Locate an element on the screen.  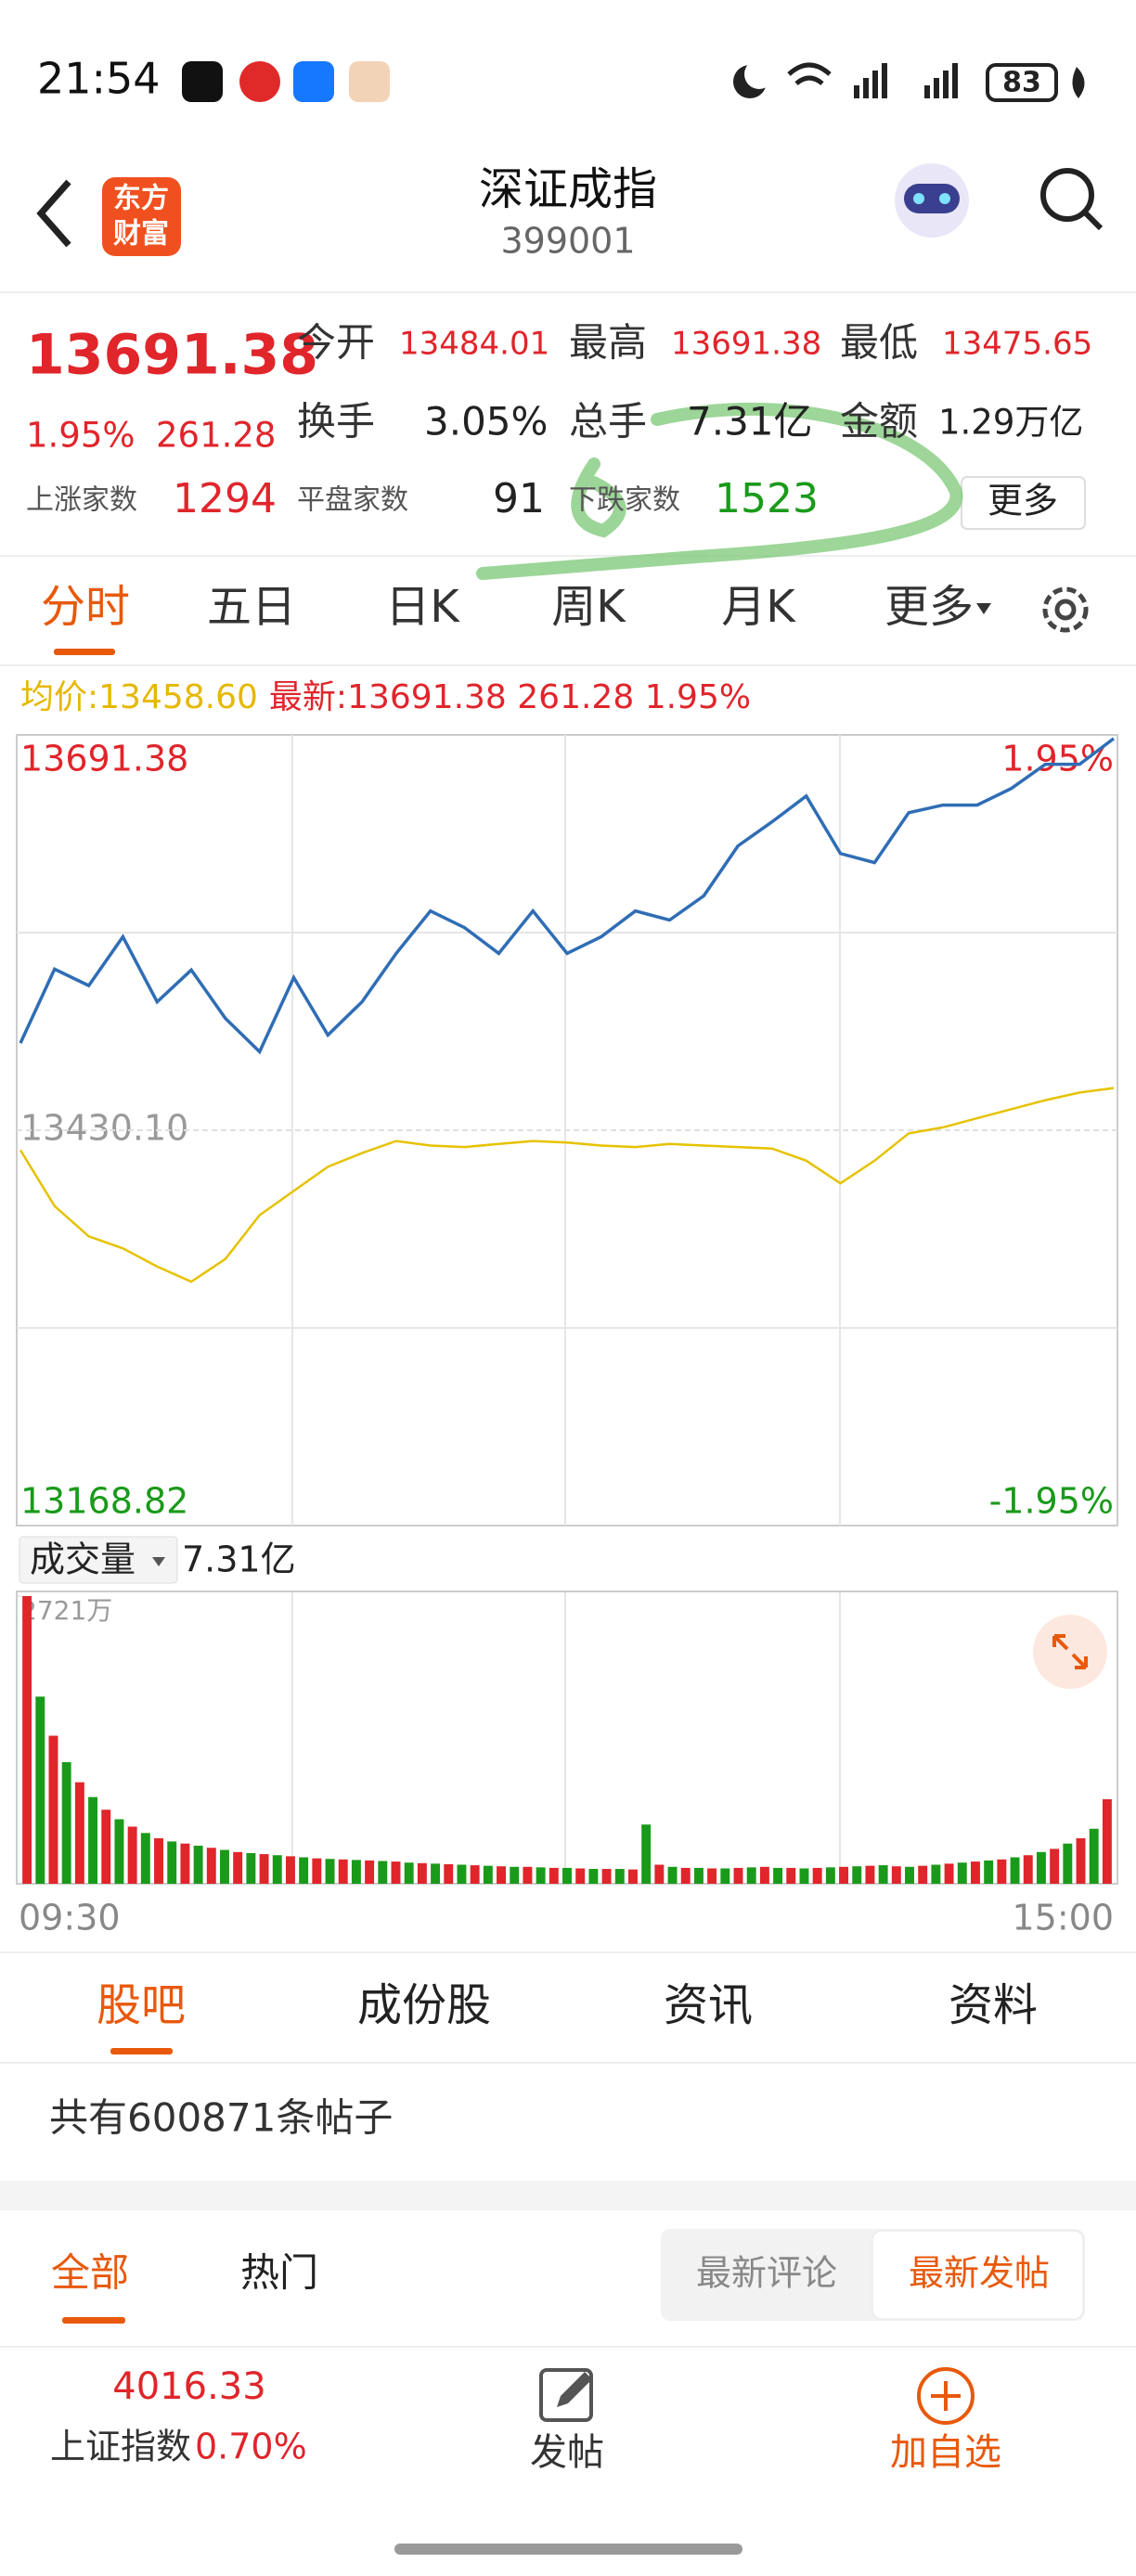
back-button is located at coordinates (53, 213).